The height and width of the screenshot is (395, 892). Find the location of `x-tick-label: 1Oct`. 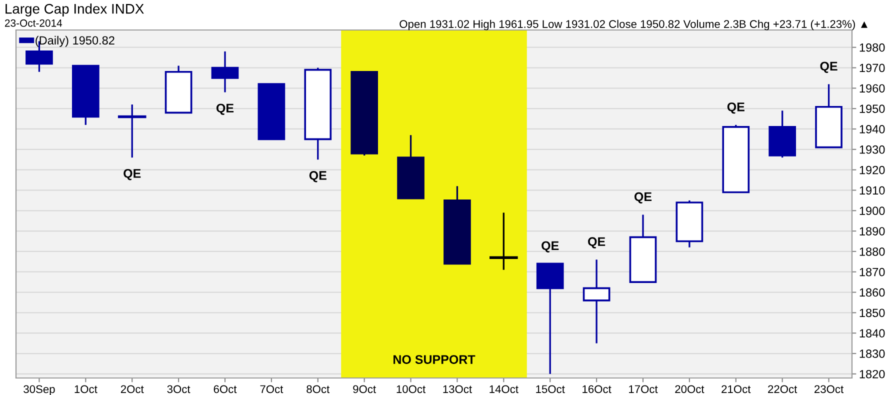

x-tick-label: 1Oct is located at coordinates (86, 389).